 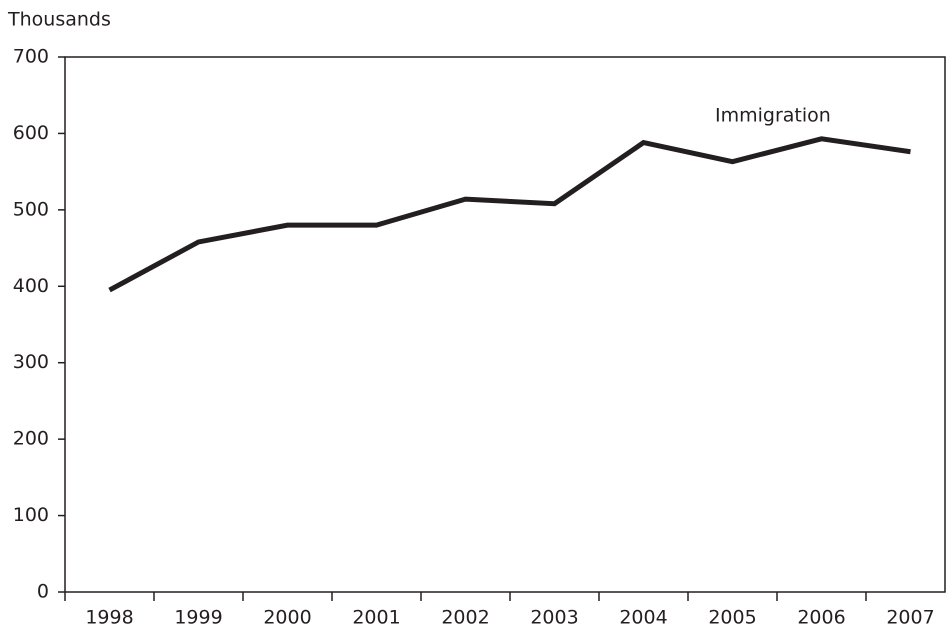 What do you see at coordinates (31, 362) in the screenshot?
I see `y-tick-label: 300` at bounding box center [31, 362].